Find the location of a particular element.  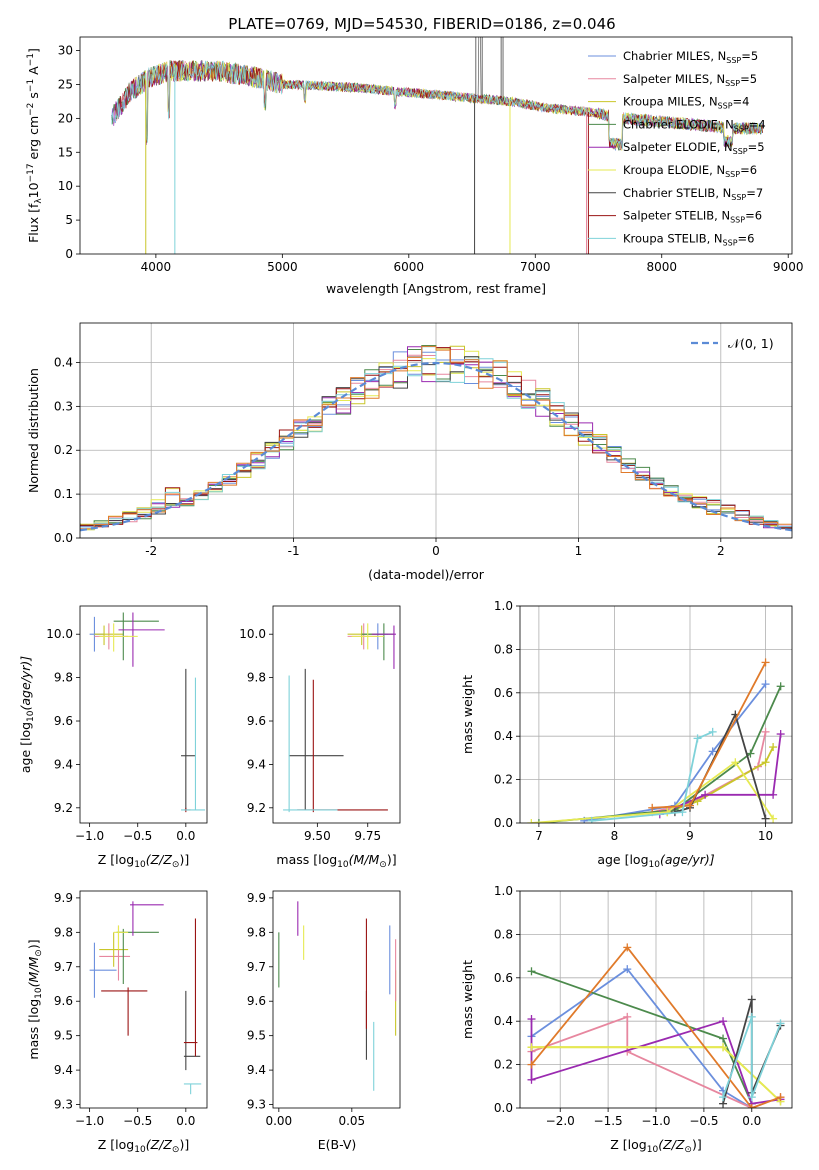

x-tick-label: 8 is located at coordinates (615, 836).